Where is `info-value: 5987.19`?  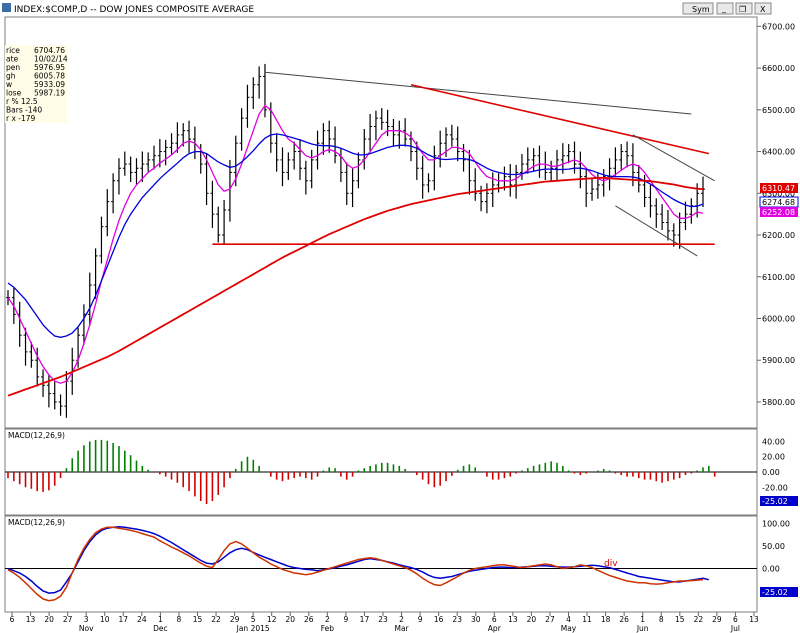 info-value: 5987.19 is located at coordinates (49, 93).